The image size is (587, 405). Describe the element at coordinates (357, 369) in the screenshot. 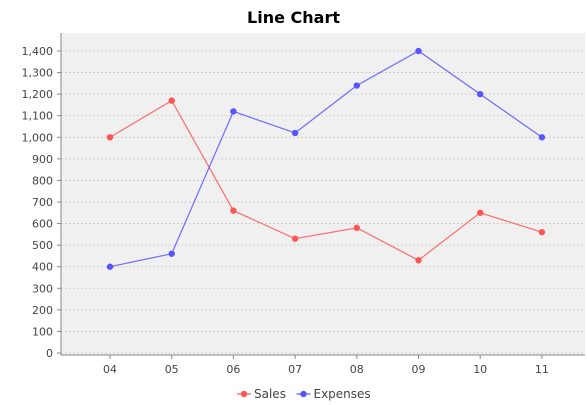

I see `x-tick-label: 08` at that location.